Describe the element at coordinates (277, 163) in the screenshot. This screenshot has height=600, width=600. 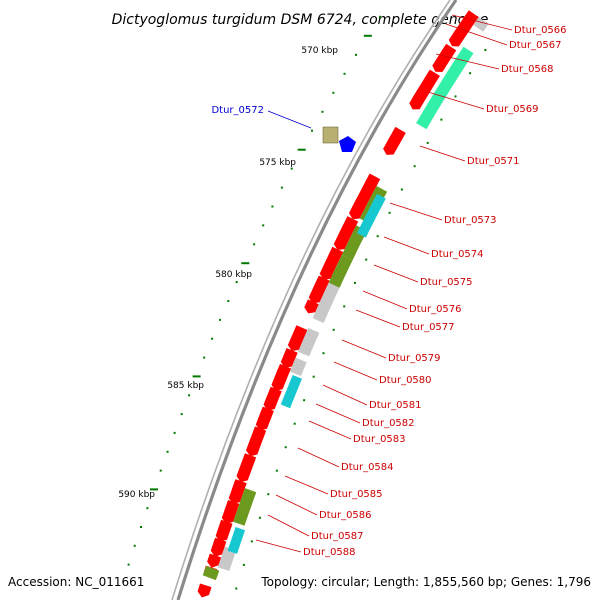
I see `kbp-label-575: 575 kbp` at that location.